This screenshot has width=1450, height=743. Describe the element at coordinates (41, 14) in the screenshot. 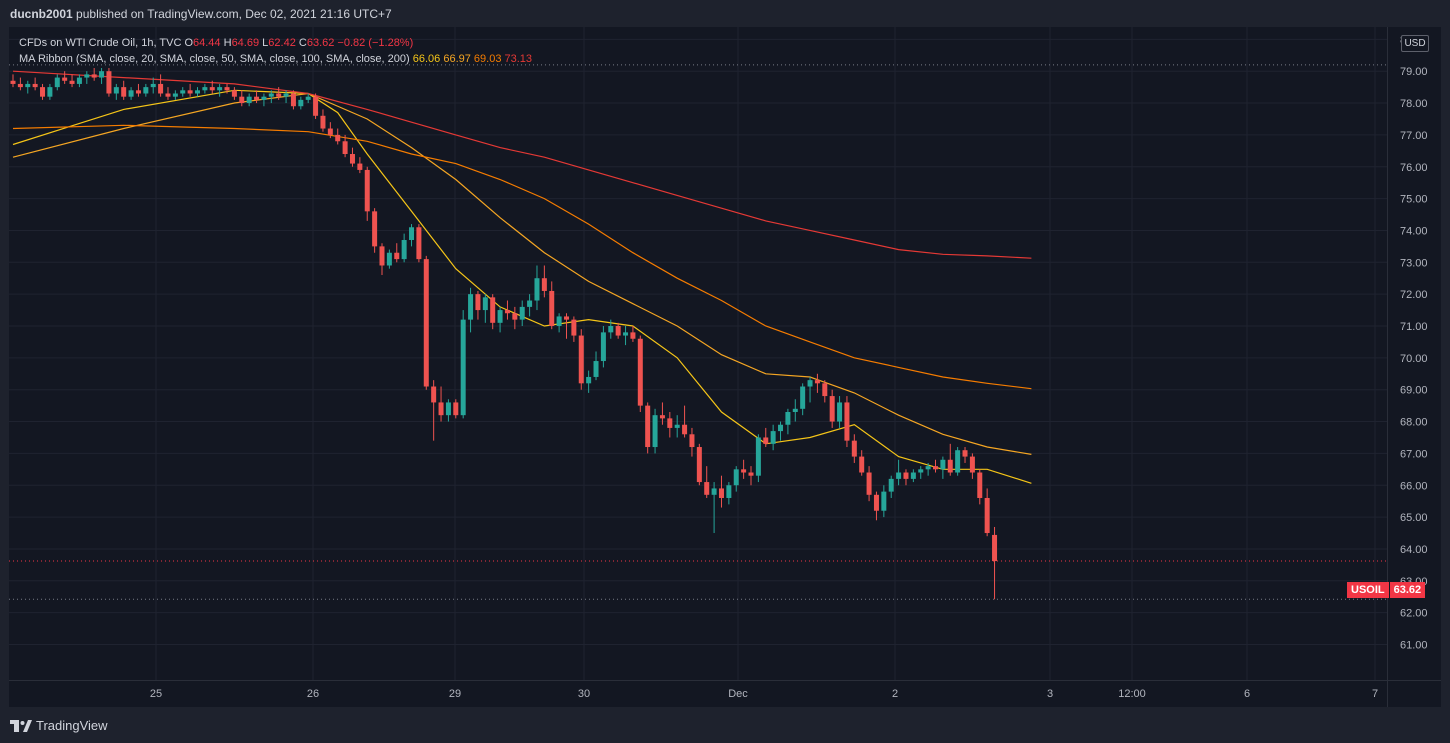

I see `publisher-name: ducnb2001` at that location.